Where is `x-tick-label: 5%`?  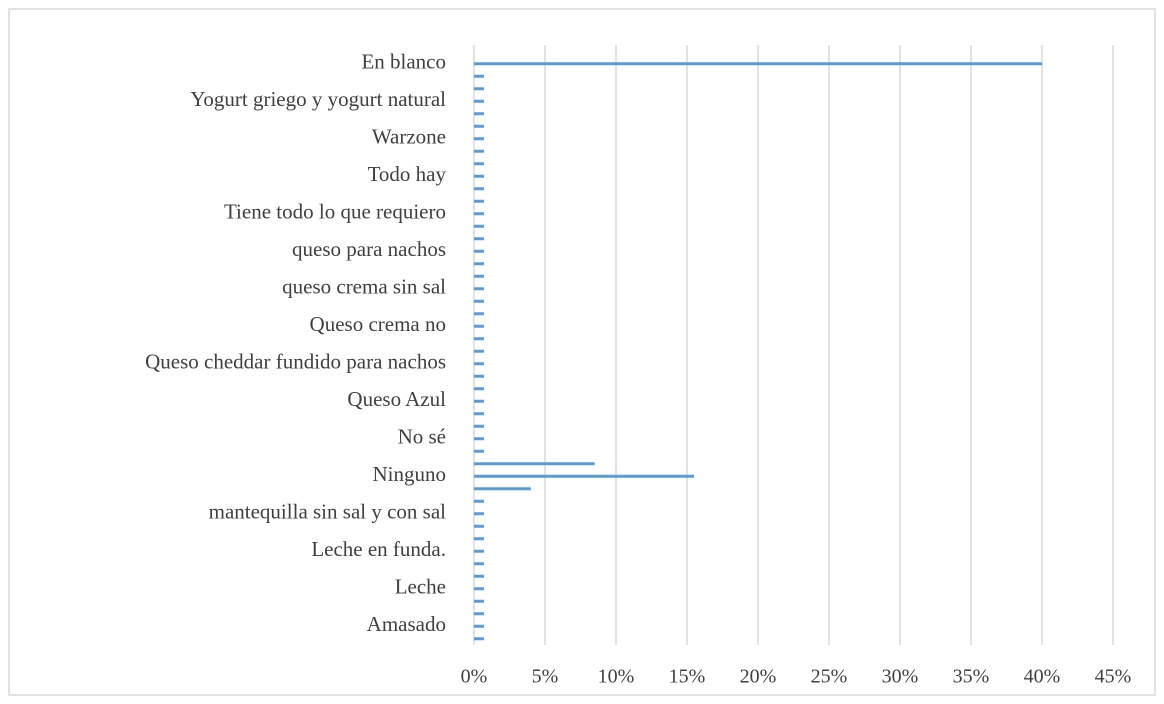 x-tick-label: 5% is located at coordinates (545, 677).